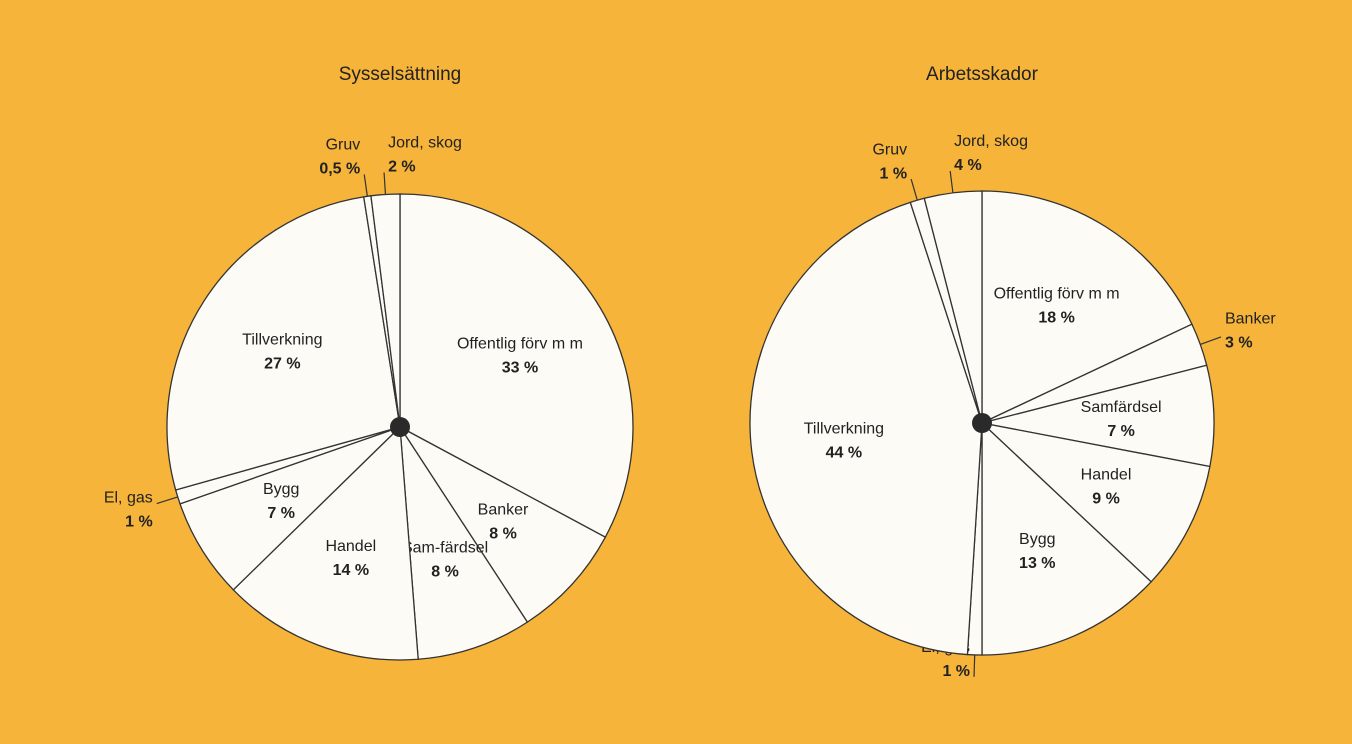 The height and width of the screenshot is (744, 1352). I want to click on slice-value-label: 33 %, so click(520, 367).